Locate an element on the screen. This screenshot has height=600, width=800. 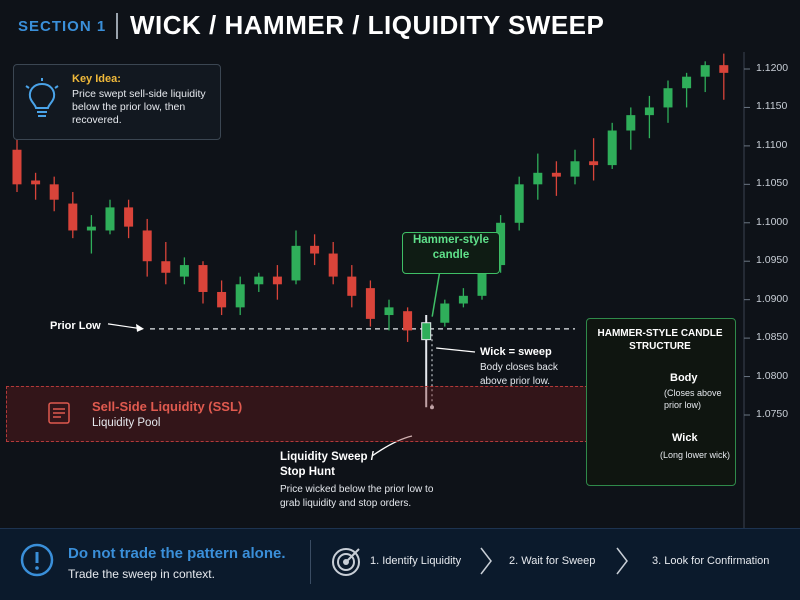
y-tick-label: 1.1000 is located at coordinates (772, 221).